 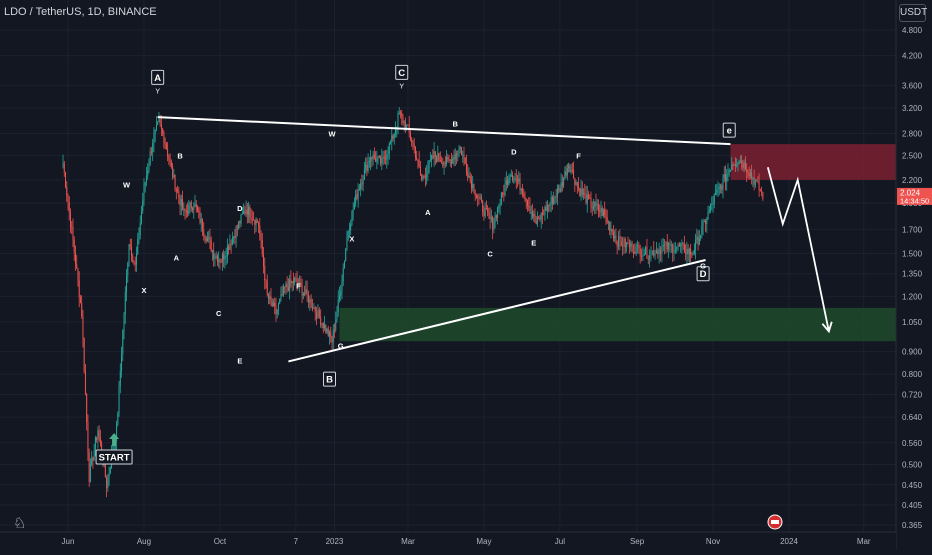 I want to click on resistance-zone, so click(x=813, y=162).